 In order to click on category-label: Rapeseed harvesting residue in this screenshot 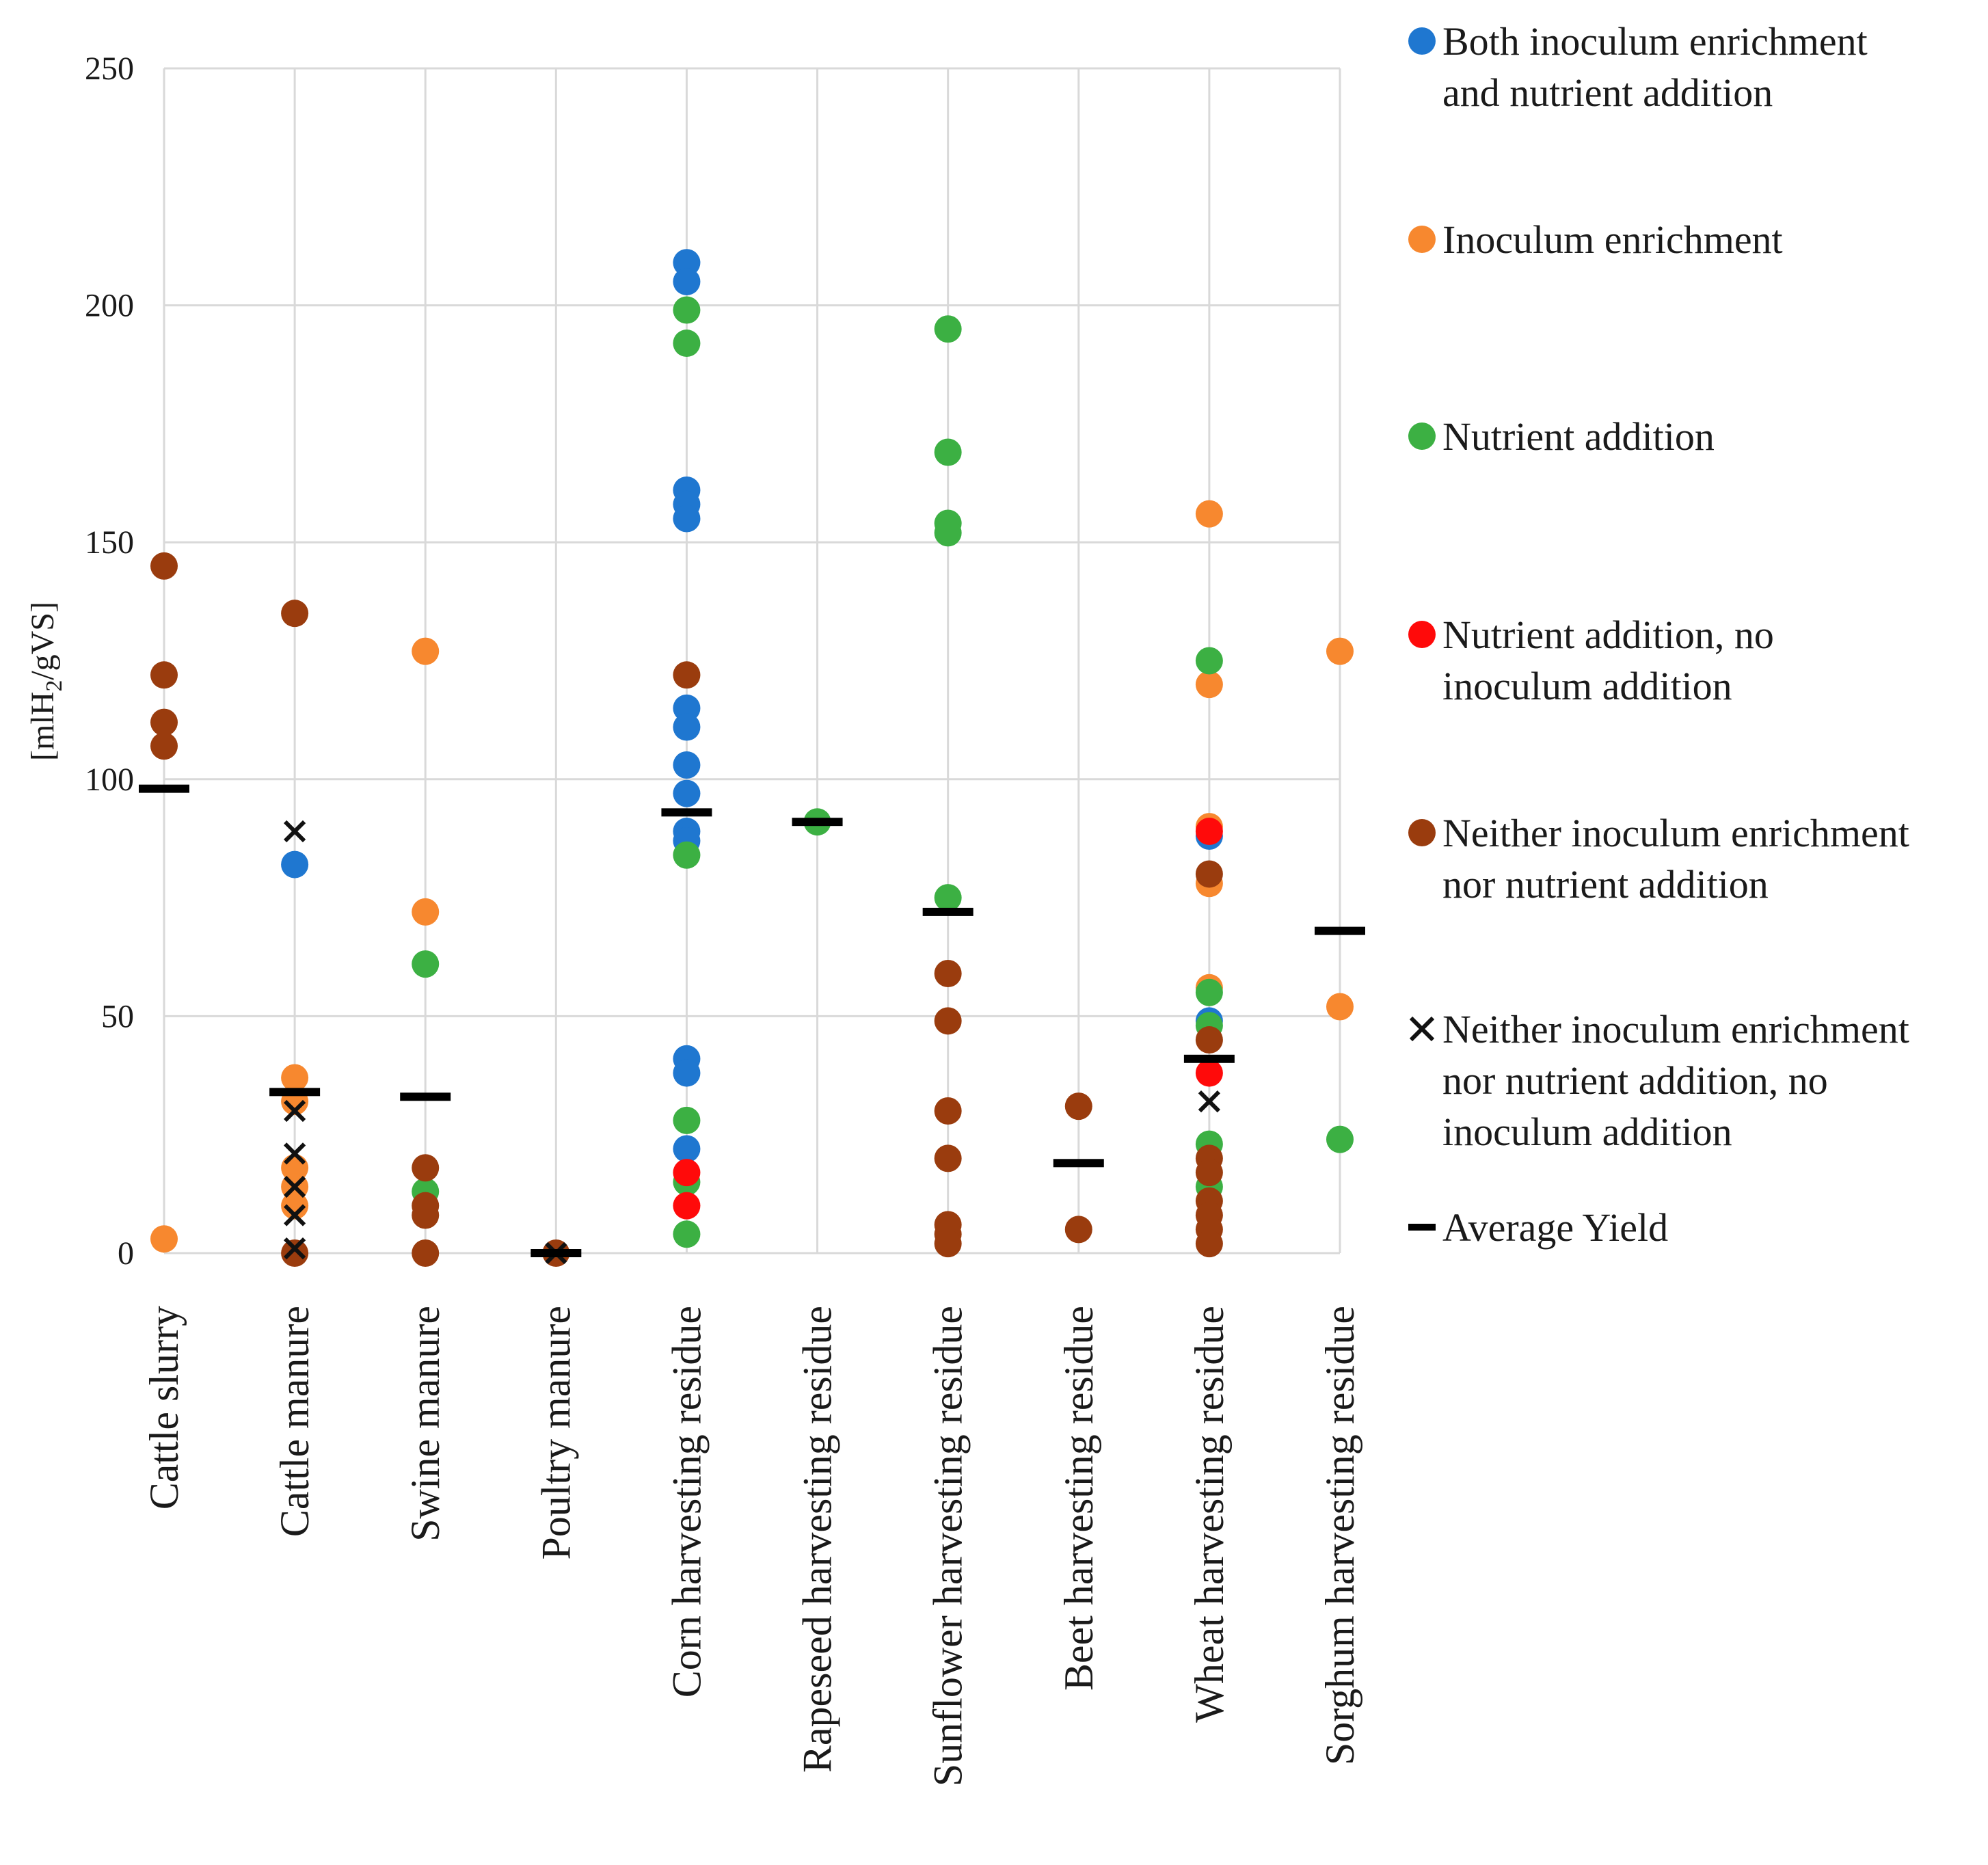, I will do `click(817, 1539)`.